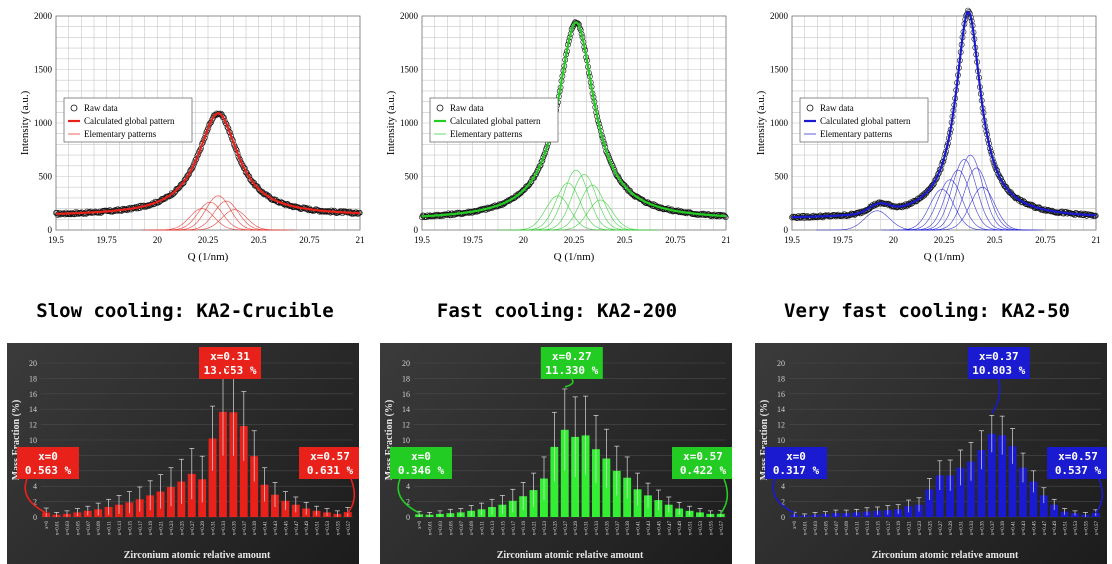 The width and height of the screenshot is (1112, 564). What do you see at coordinates (597, 528) in the screenshot?
I see `x-tick-label: x=0.33` at bounding box center [597, 528].